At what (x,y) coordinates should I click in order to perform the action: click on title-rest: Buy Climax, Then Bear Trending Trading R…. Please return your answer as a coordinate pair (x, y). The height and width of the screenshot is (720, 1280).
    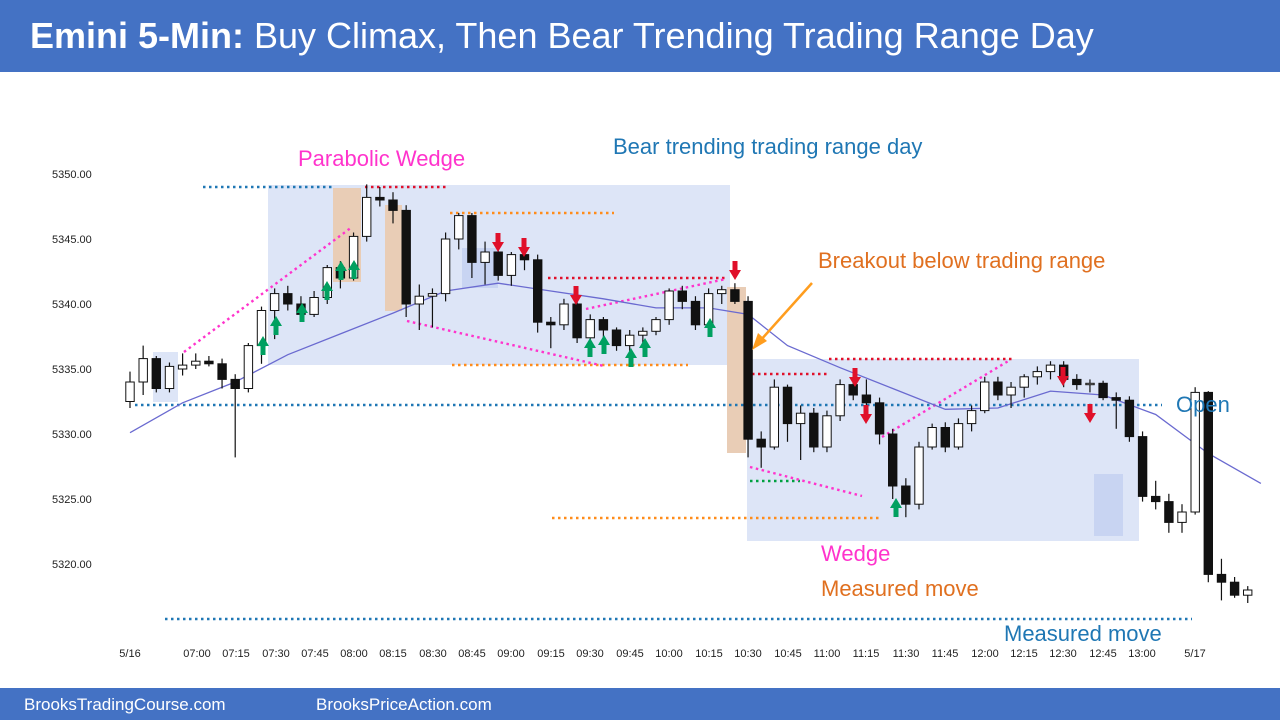
    Looking at the image, I should click on (674, 35).